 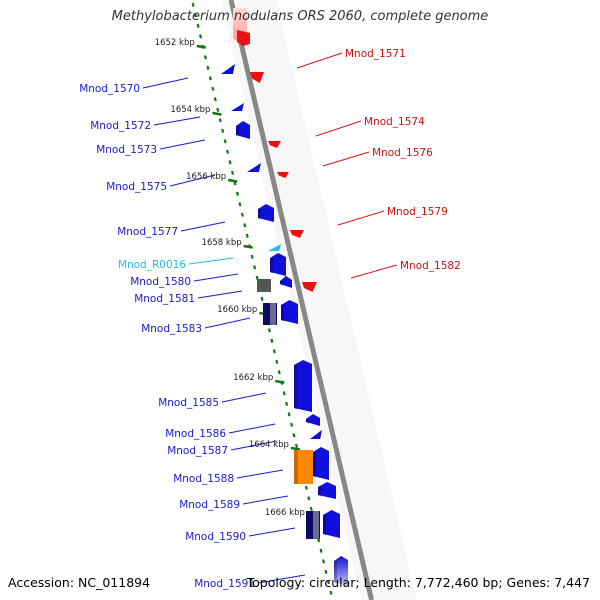 I want to click on gene-glyph-mnod_r0016, so click(x=274, y=247).